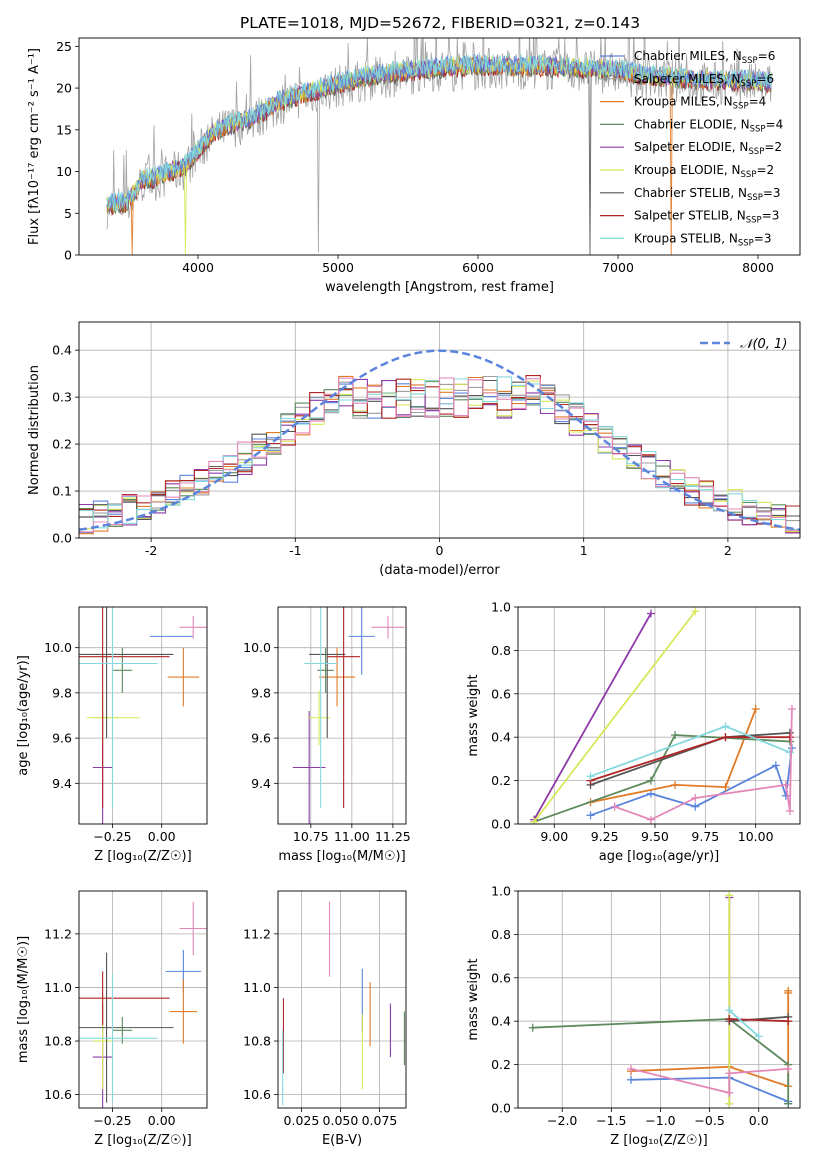 The width and height of the screenshot is (819, 1170). What do you see at coordinates (756, 836) in the screenshot?
I see `x-tick-label: 10.00` at bounding box center [756, 836].